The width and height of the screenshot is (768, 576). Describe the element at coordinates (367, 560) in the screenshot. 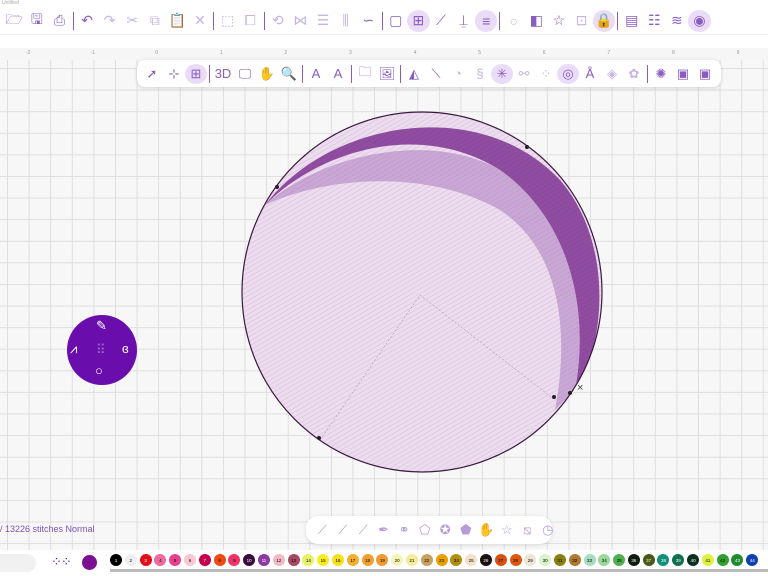

I see `thread-swatch: 18` at that location.